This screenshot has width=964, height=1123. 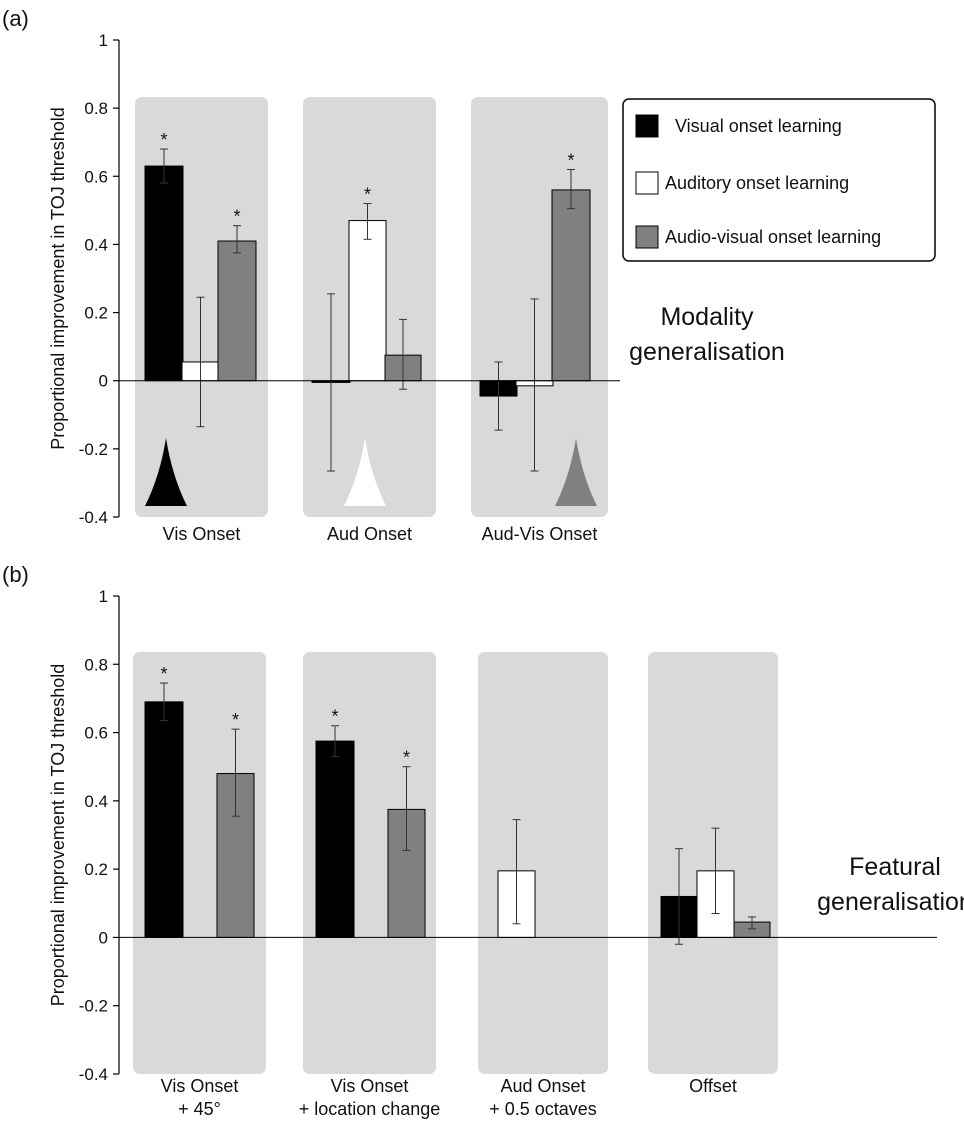 I want to click on legend-label: Visual onset learning, so click(x=758, y=126).